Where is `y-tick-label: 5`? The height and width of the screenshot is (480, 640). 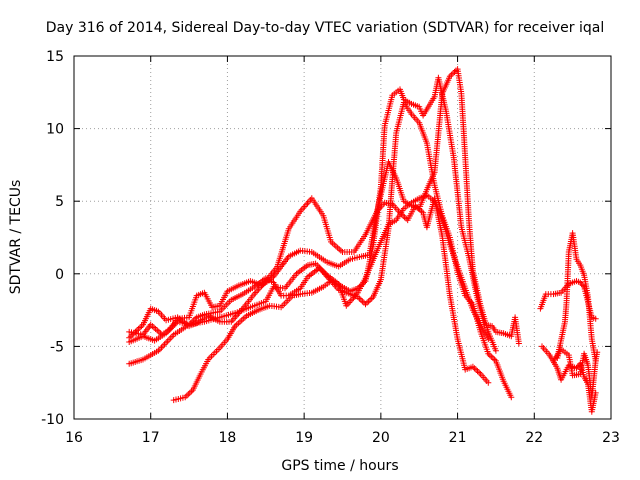
y-tick-label: 5 is located at coordinates (59, 202).